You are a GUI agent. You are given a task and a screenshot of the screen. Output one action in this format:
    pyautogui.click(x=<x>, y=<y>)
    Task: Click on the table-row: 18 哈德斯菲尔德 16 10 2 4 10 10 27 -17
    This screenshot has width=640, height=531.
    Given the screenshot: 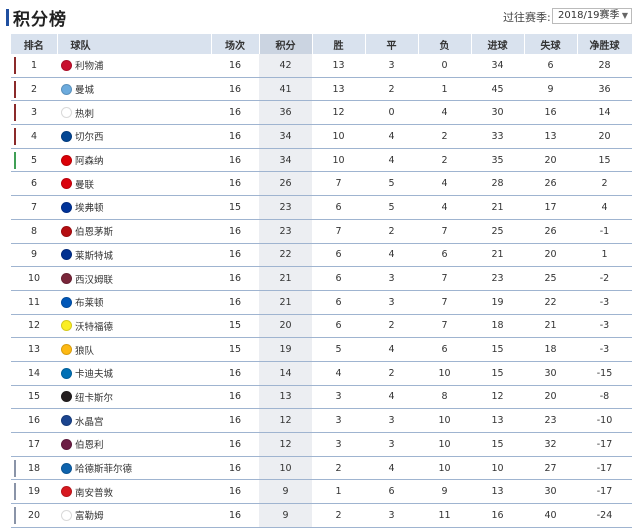 What is the action you would take?
    pyautogui.click(x=321, y=468)
    